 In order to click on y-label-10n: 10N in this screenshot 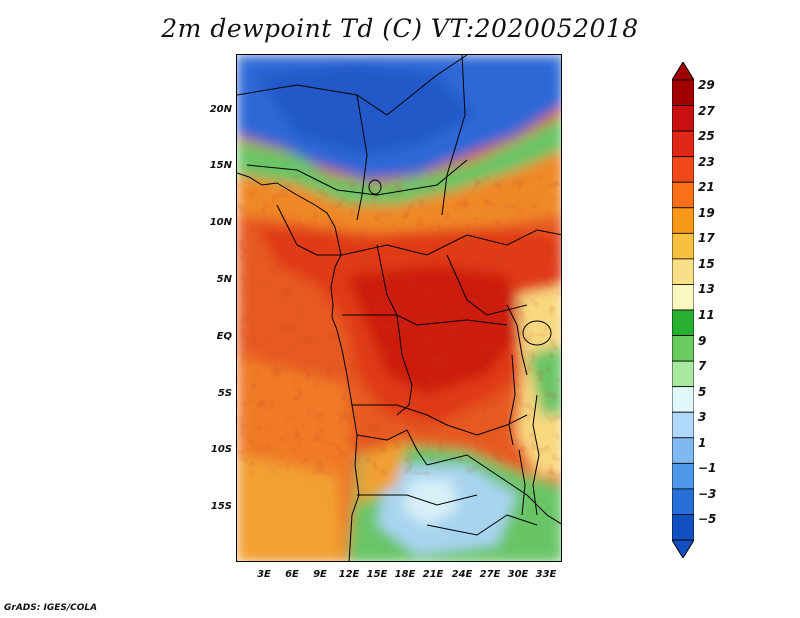, I will do `click(220, 222)`.